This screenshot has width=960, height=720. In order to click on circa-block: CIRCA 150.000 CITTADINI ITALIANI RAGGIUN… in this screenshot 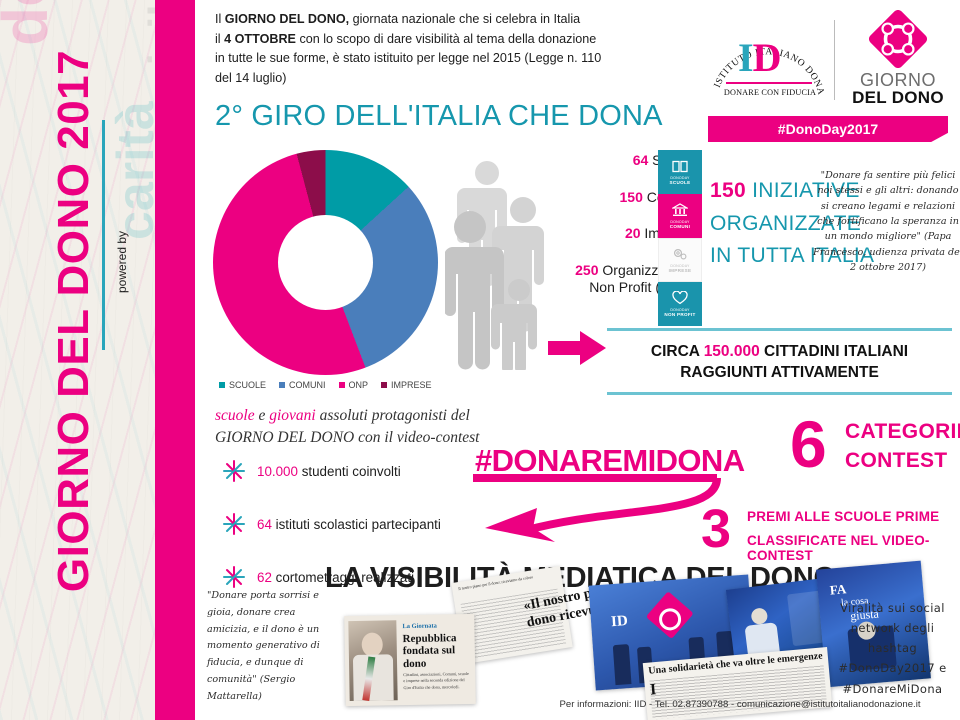, I will do `click(779, 363)`.